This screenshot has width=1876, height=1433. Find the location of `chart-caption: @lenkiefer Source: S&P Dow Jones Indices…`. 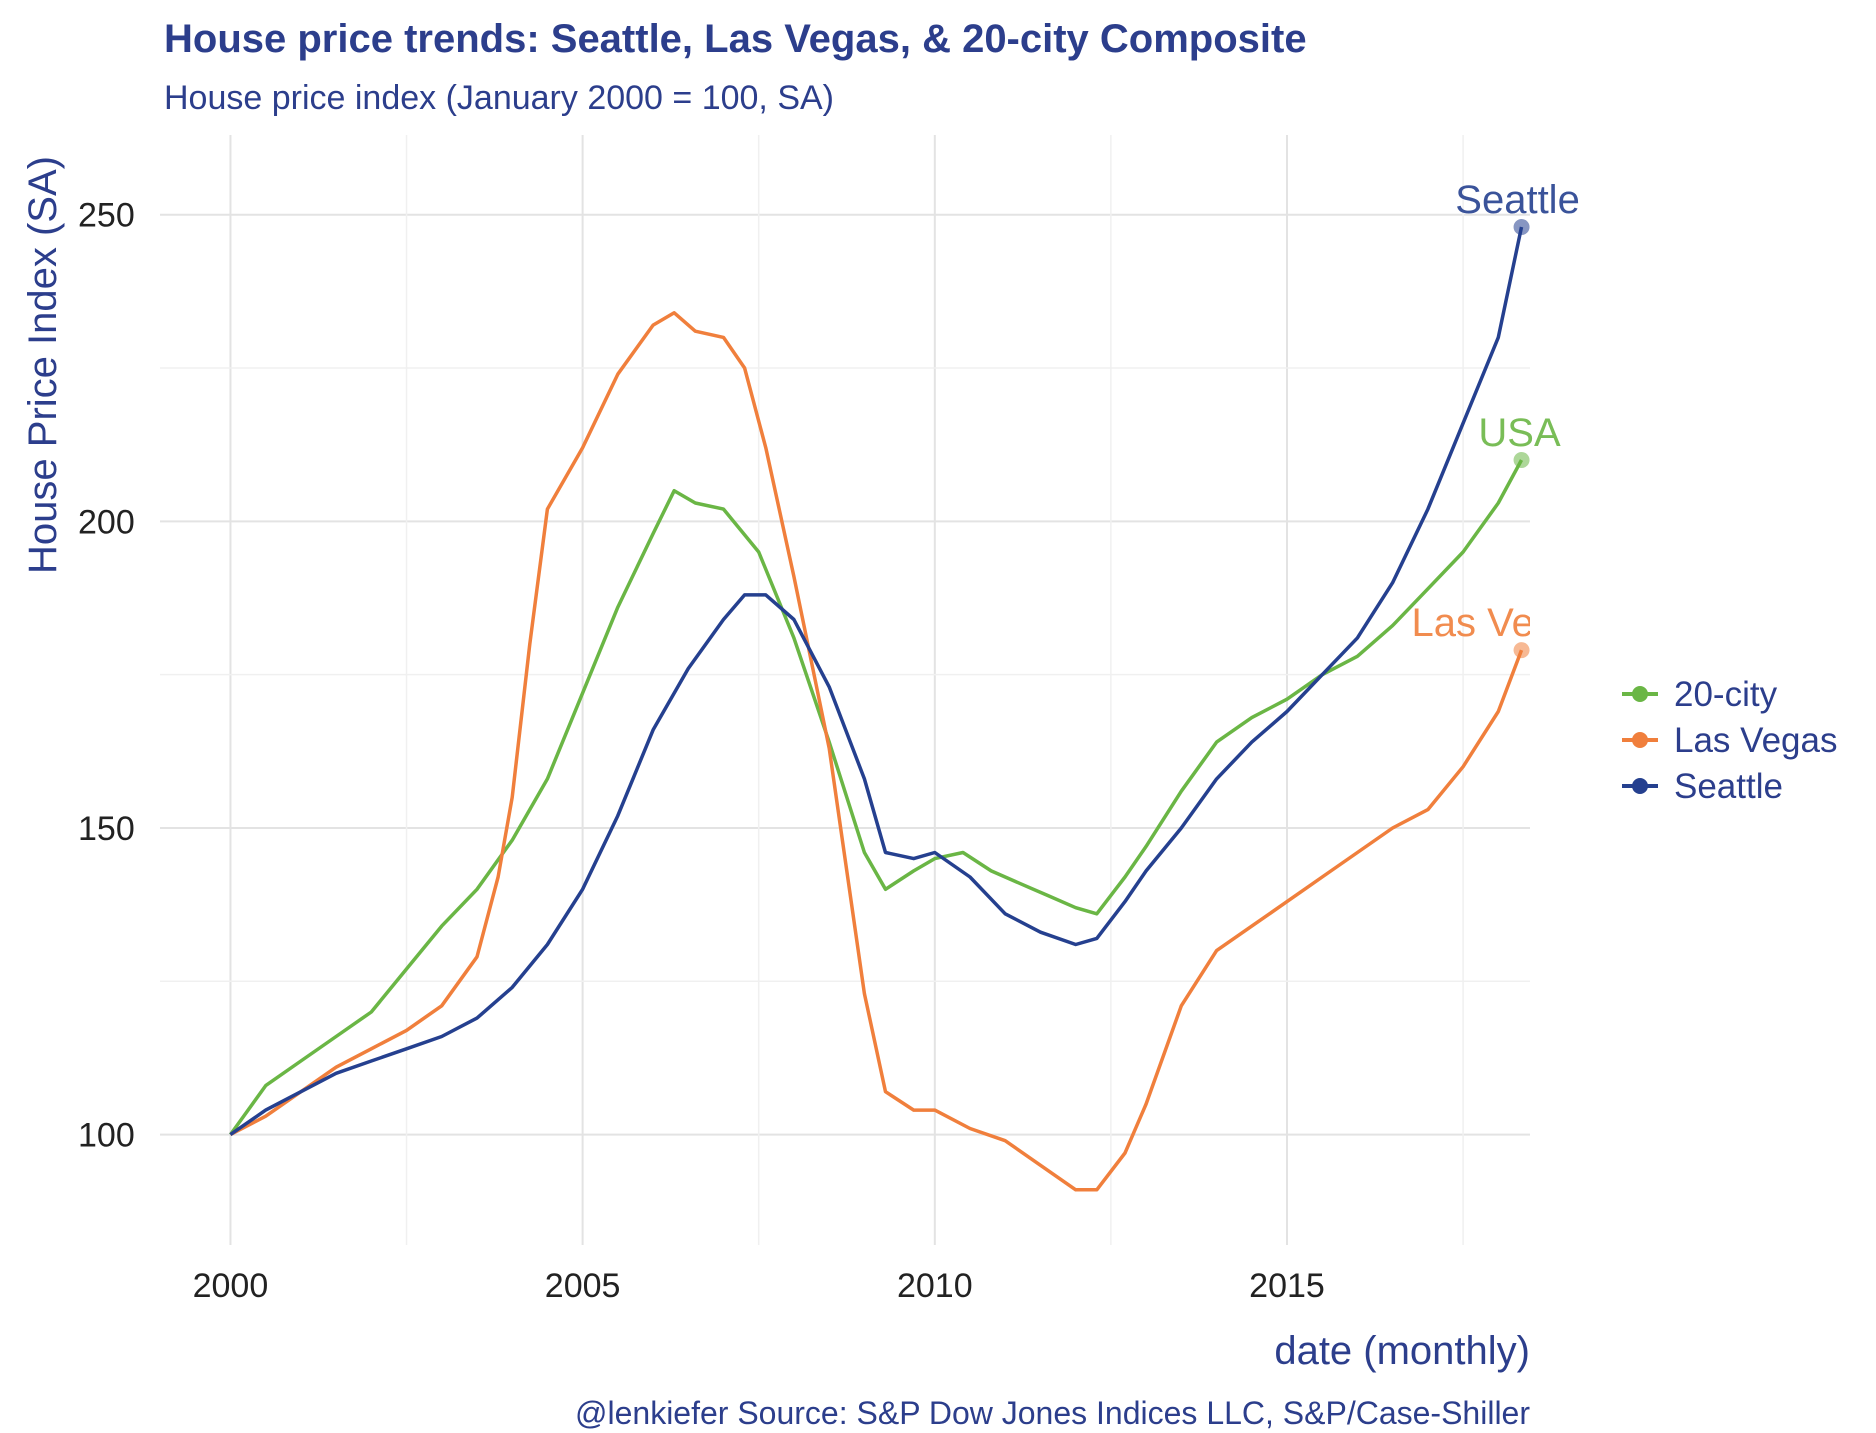

chart-caption: @lenkiefer Source: S&P Dow Jones Indices… is located at coordinates (1052, 1413).